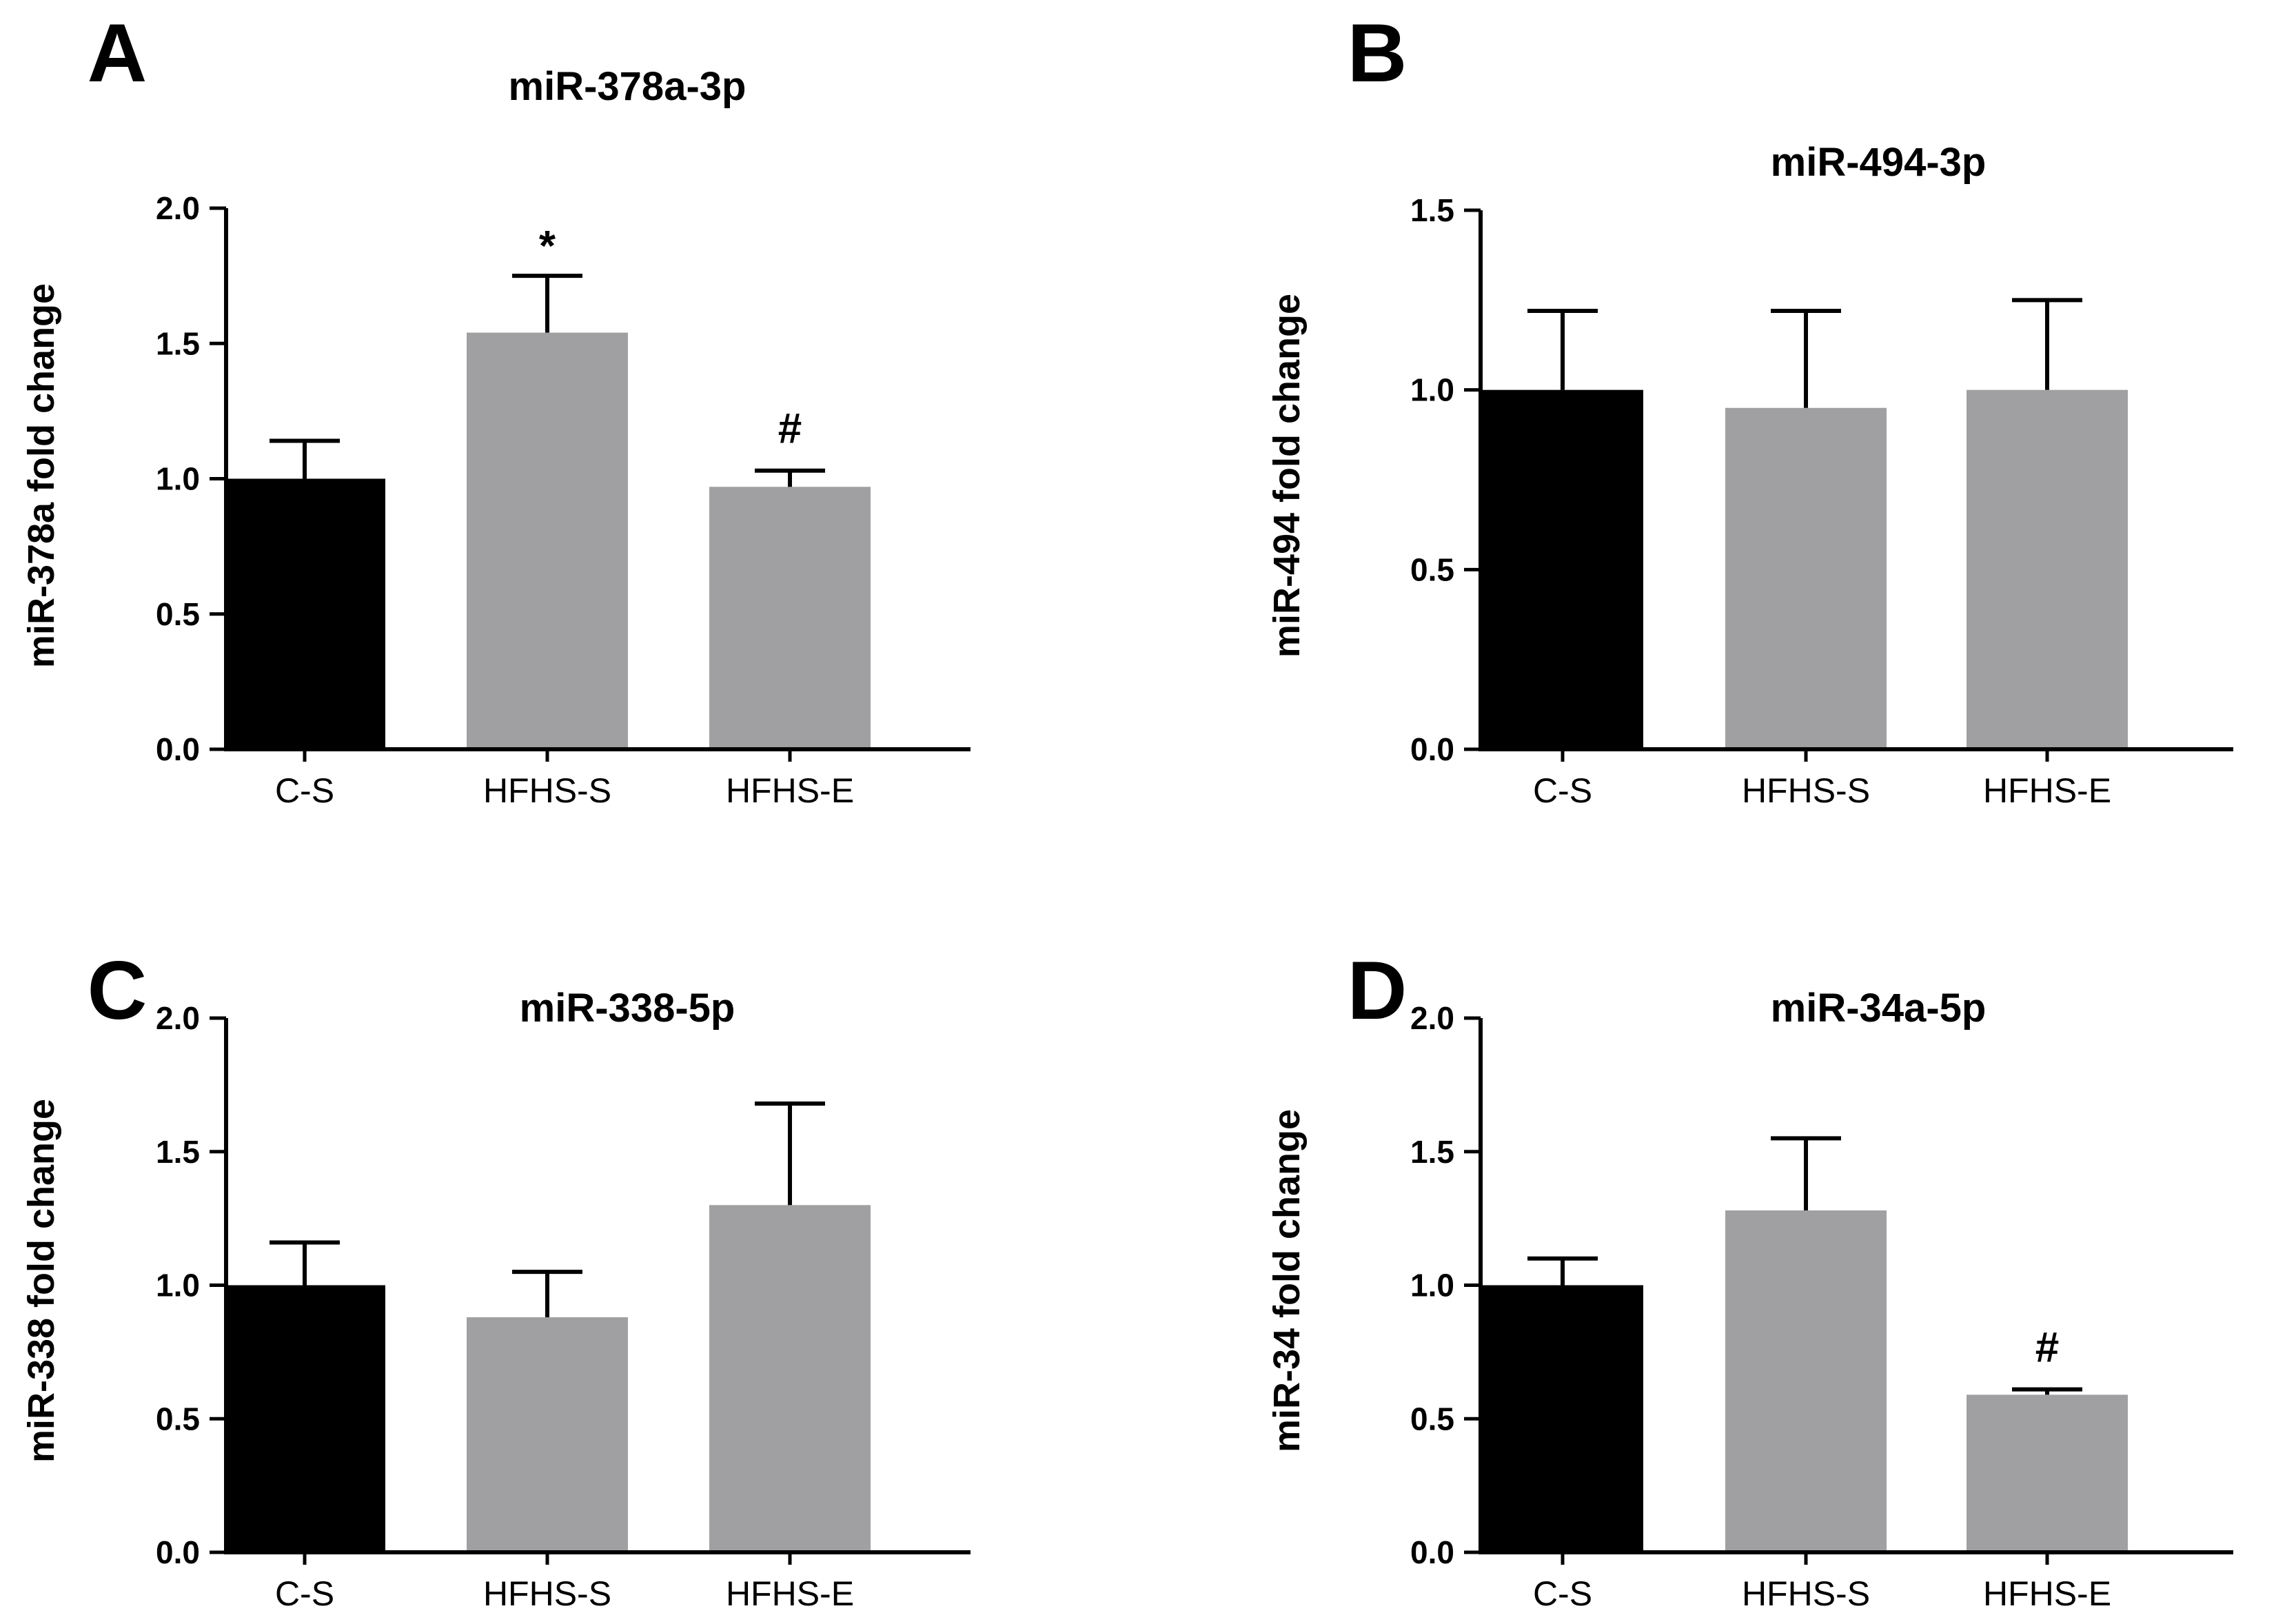 The height and width of the screenshot is (1624, 2296). Describe the element at coordinates (1432, 569) in the screenshot. I see `y-tick-label-b-2: 0.5` at that location.